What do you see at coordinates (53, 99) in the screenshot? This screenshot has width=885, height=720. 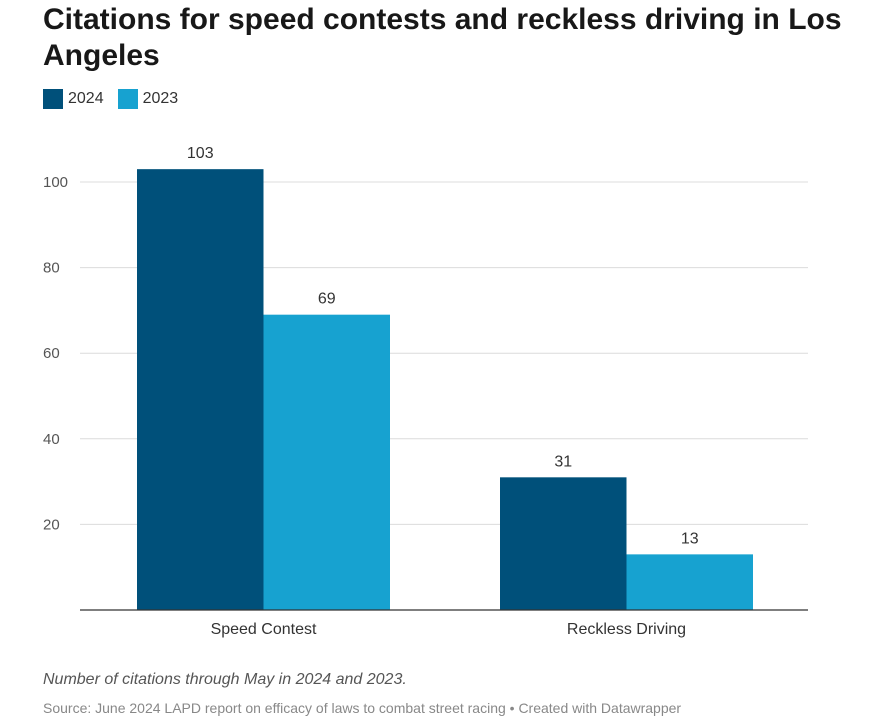 I see `legend-swatch-2024` at bounding box center [53, 99].